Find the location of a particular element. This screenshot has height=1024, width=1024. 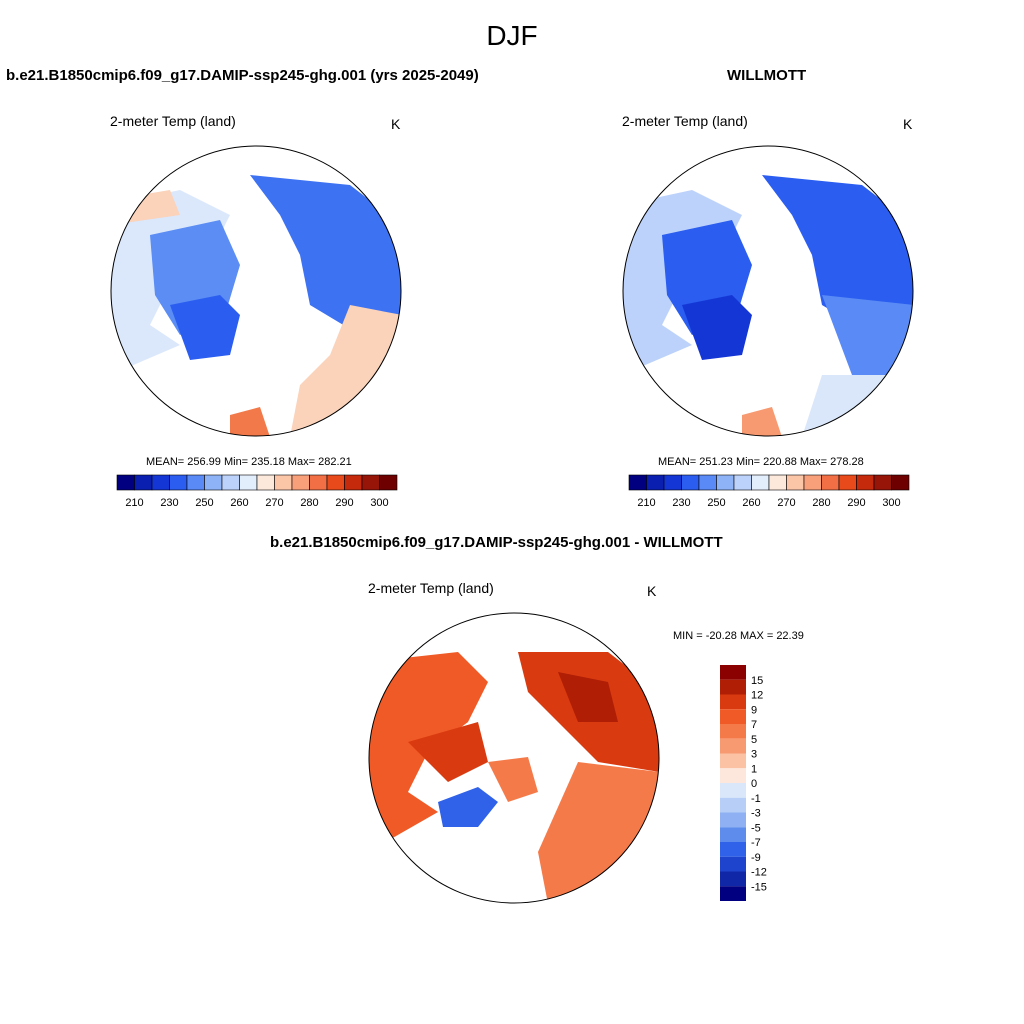

panel-1-stats: MEAN= 256.99 Min= 235.18 Max= 282.21 is located at coordinates (249, 462).